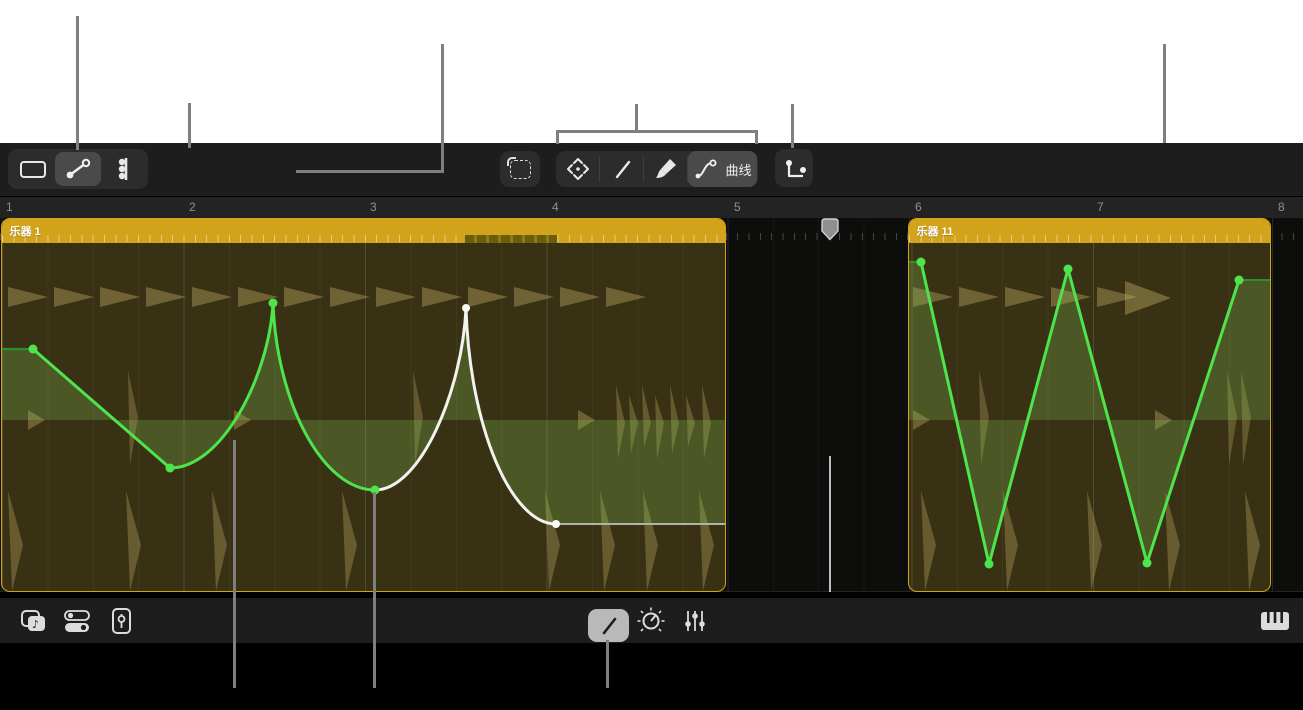  Describe the element at coordinates (738, 170) in the screenshot. I see `curve-tool-label: 曲线` at that location.